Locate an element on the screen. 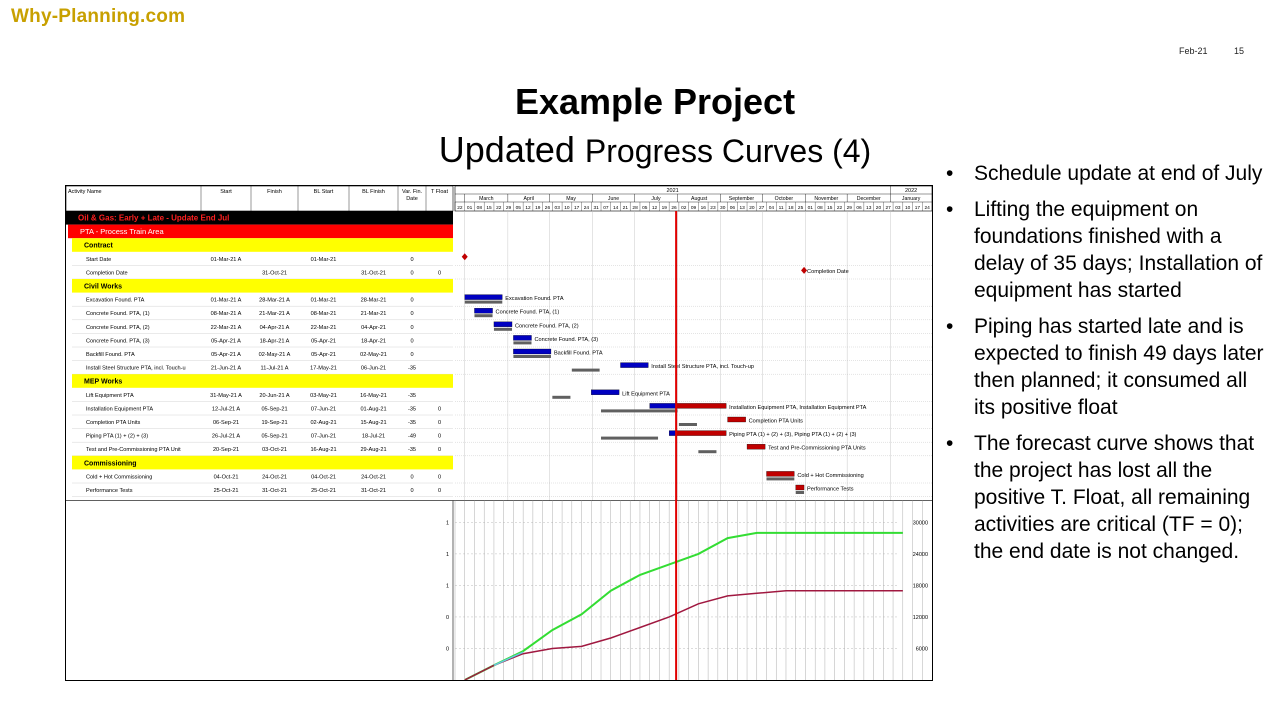 This screenshot has width=1280, height=720. brand-logo: Why-Planning.com is located at coordinates (98, 16).